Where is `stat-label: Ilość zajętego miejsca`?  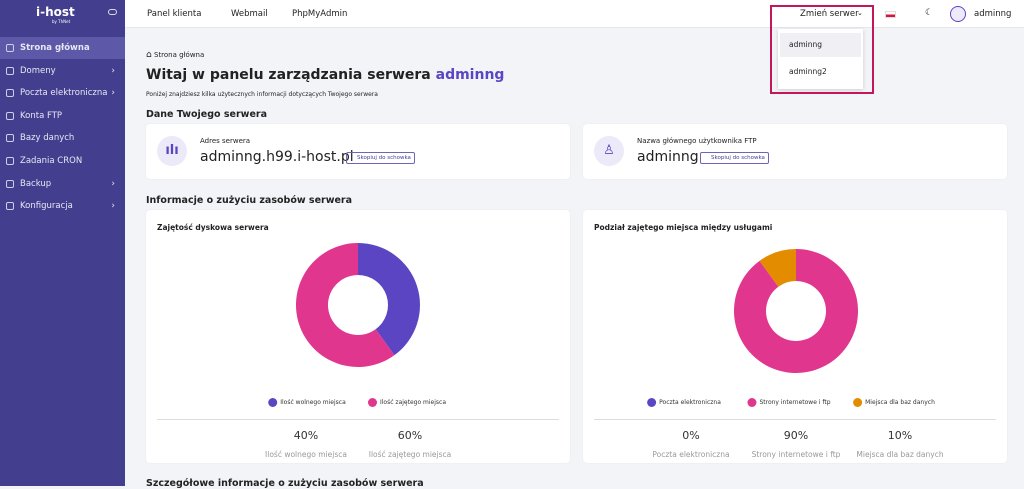 stat-label: Ilość zajętego miejsca is located at coordinates (410, 454).